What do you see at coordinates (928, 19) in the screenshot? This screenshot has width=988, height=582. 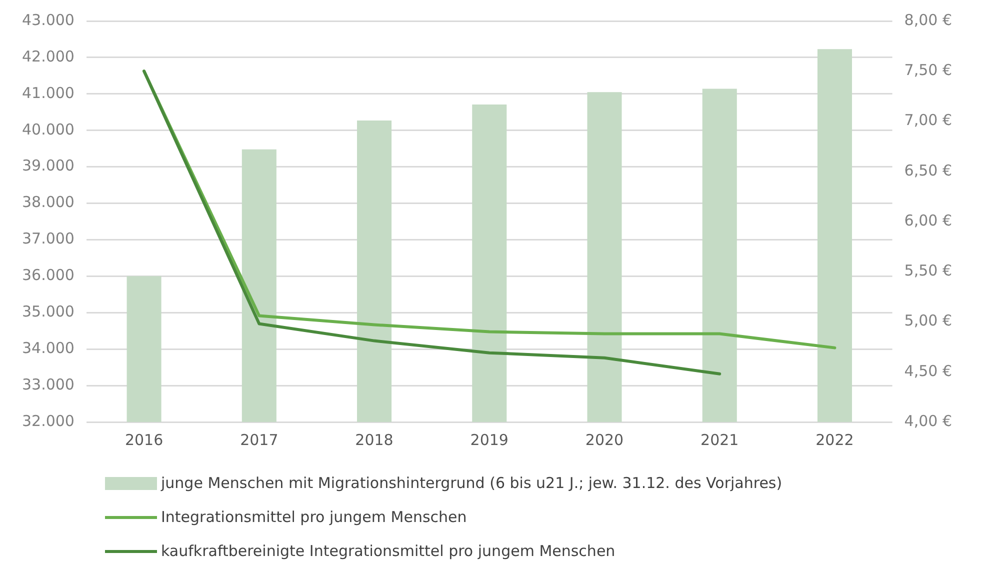 I see `y2-tick-label: 8,00 €` at bounding box center [928, 19].